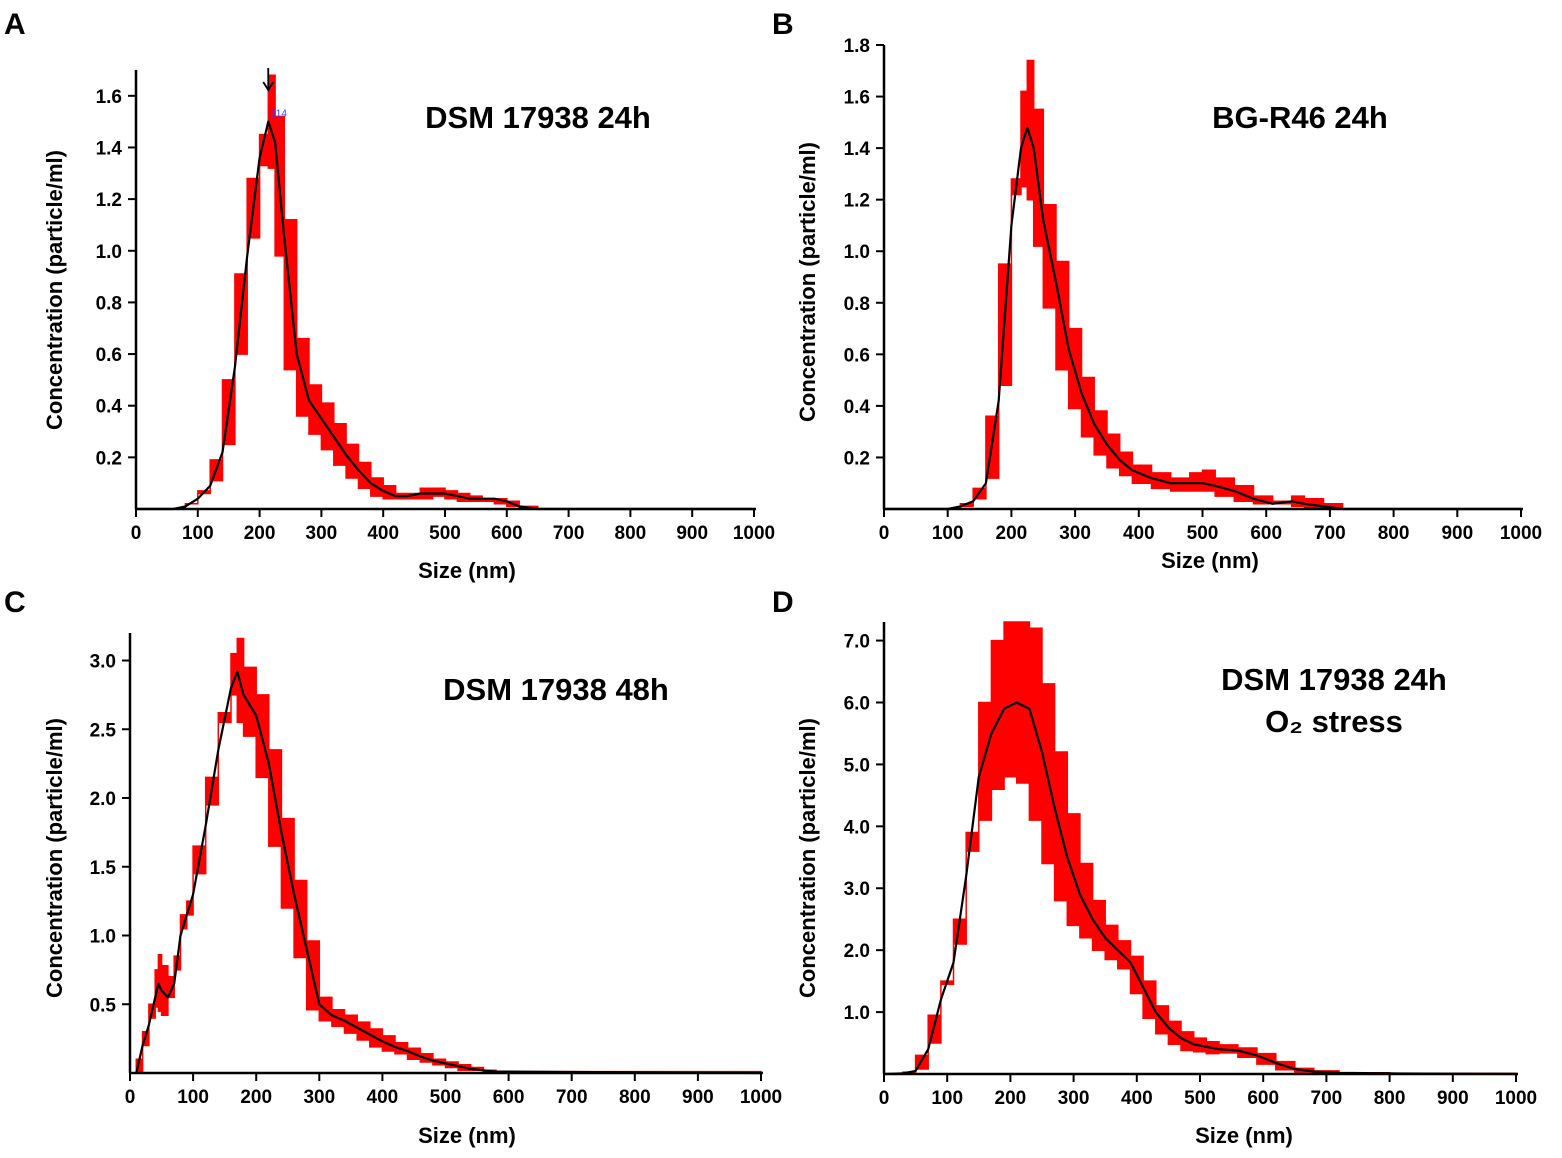  Describe the element at coordinates (103, 662) in the screenshot. I see `y-tick-label: 3.0` at that location.